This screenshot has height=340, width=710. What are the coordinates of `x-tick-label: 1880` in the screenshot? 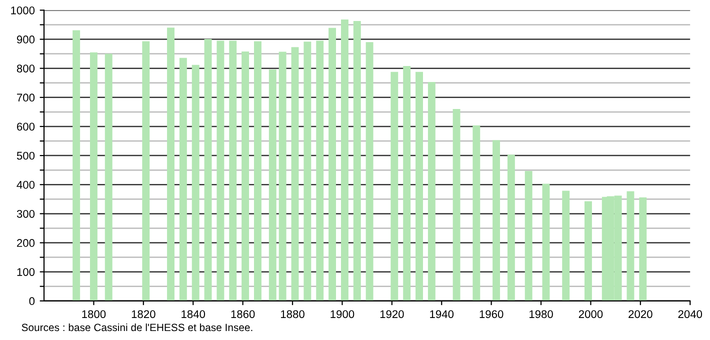 It's located at (292, 314).